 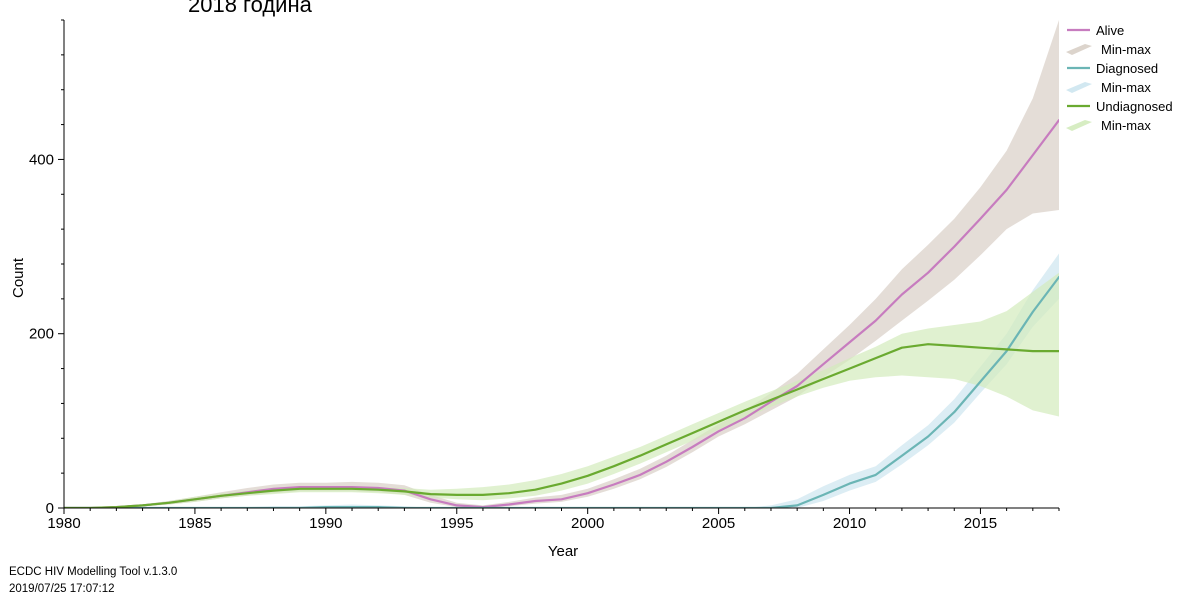 I want to click on x-tick-label: 1990, so click(x=325, y=523).